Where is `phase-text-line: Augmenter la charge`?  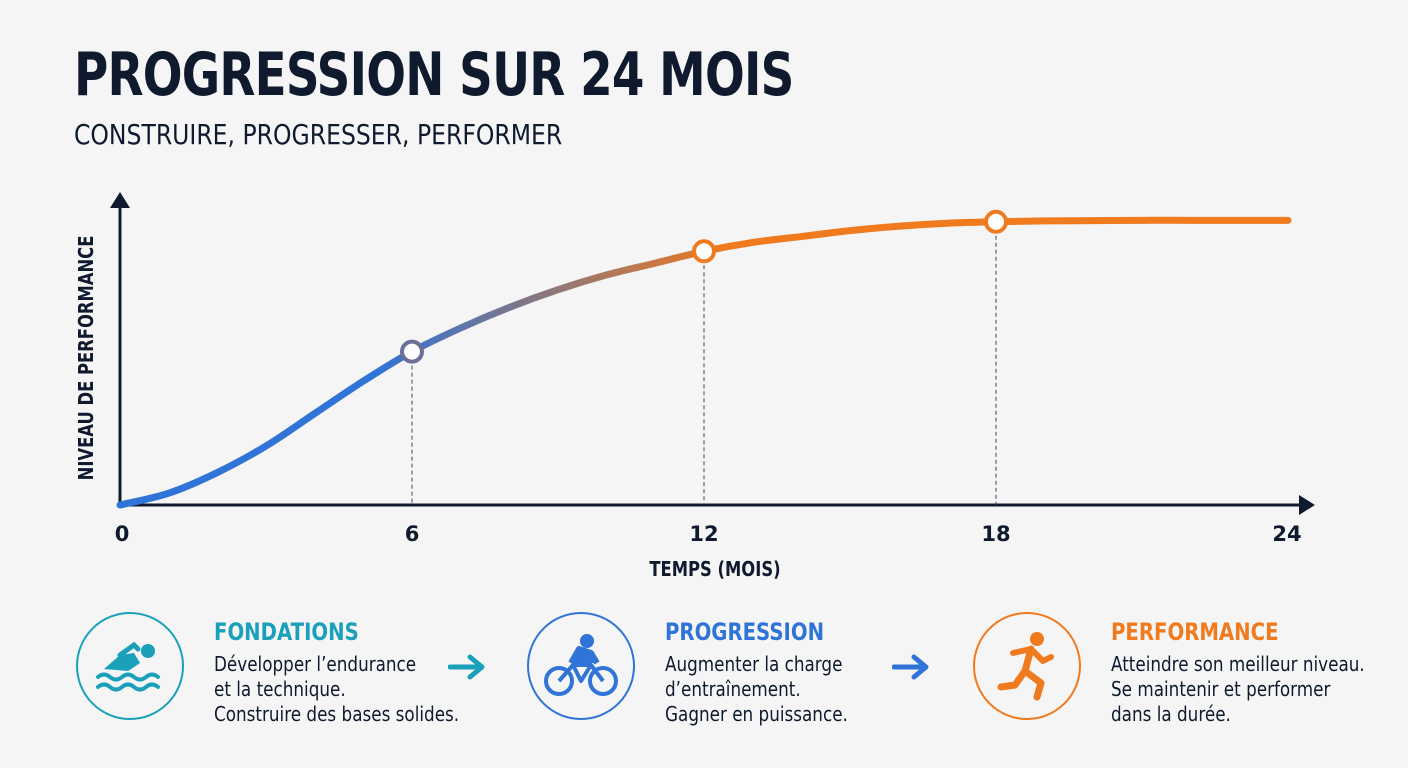
phase-text-line: Augmenter la charge is located at coordinates (754, 664).